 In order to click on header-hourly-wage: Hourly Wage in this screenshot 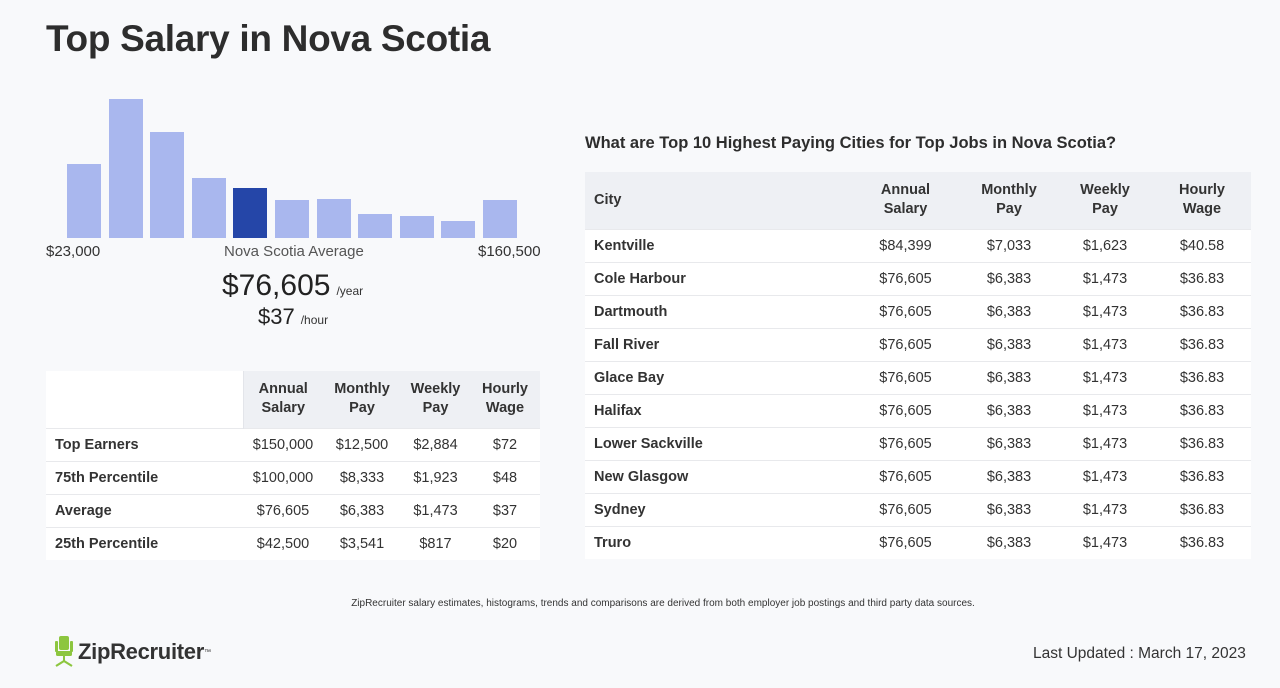, I will do `click(1202, 200)`.